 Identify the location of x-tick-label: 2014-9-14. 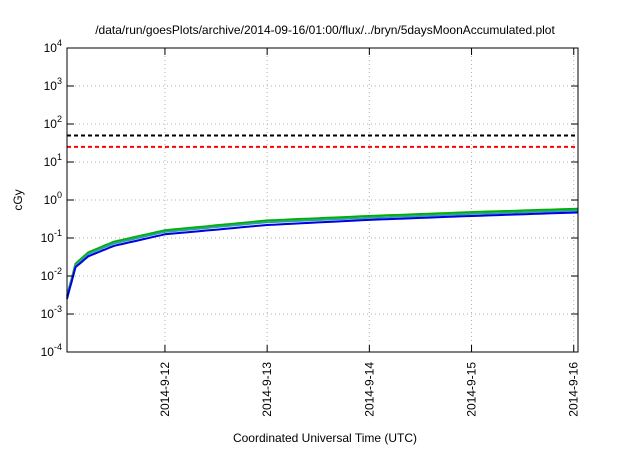
(369, 389).